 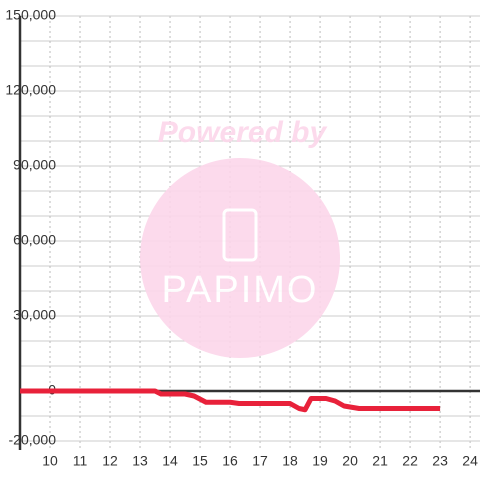 I want to click on x-tick-label: 15, so click(x=200, y=461).